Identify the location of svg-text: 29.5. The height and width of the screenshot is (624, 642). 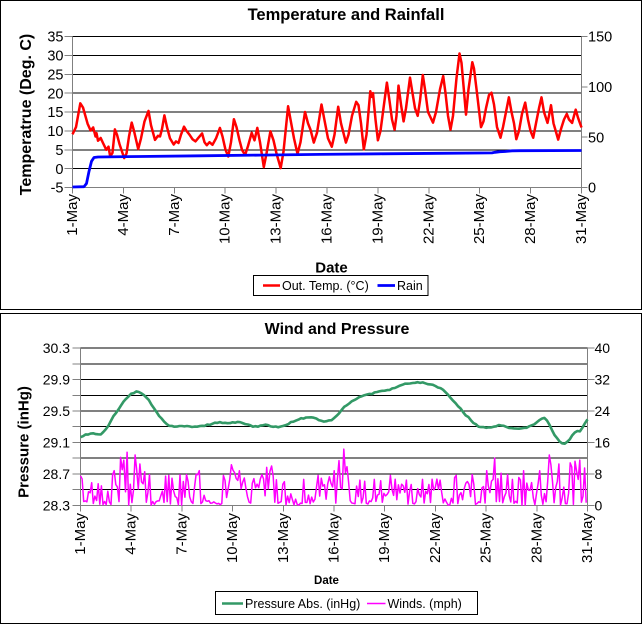
(56, 411).